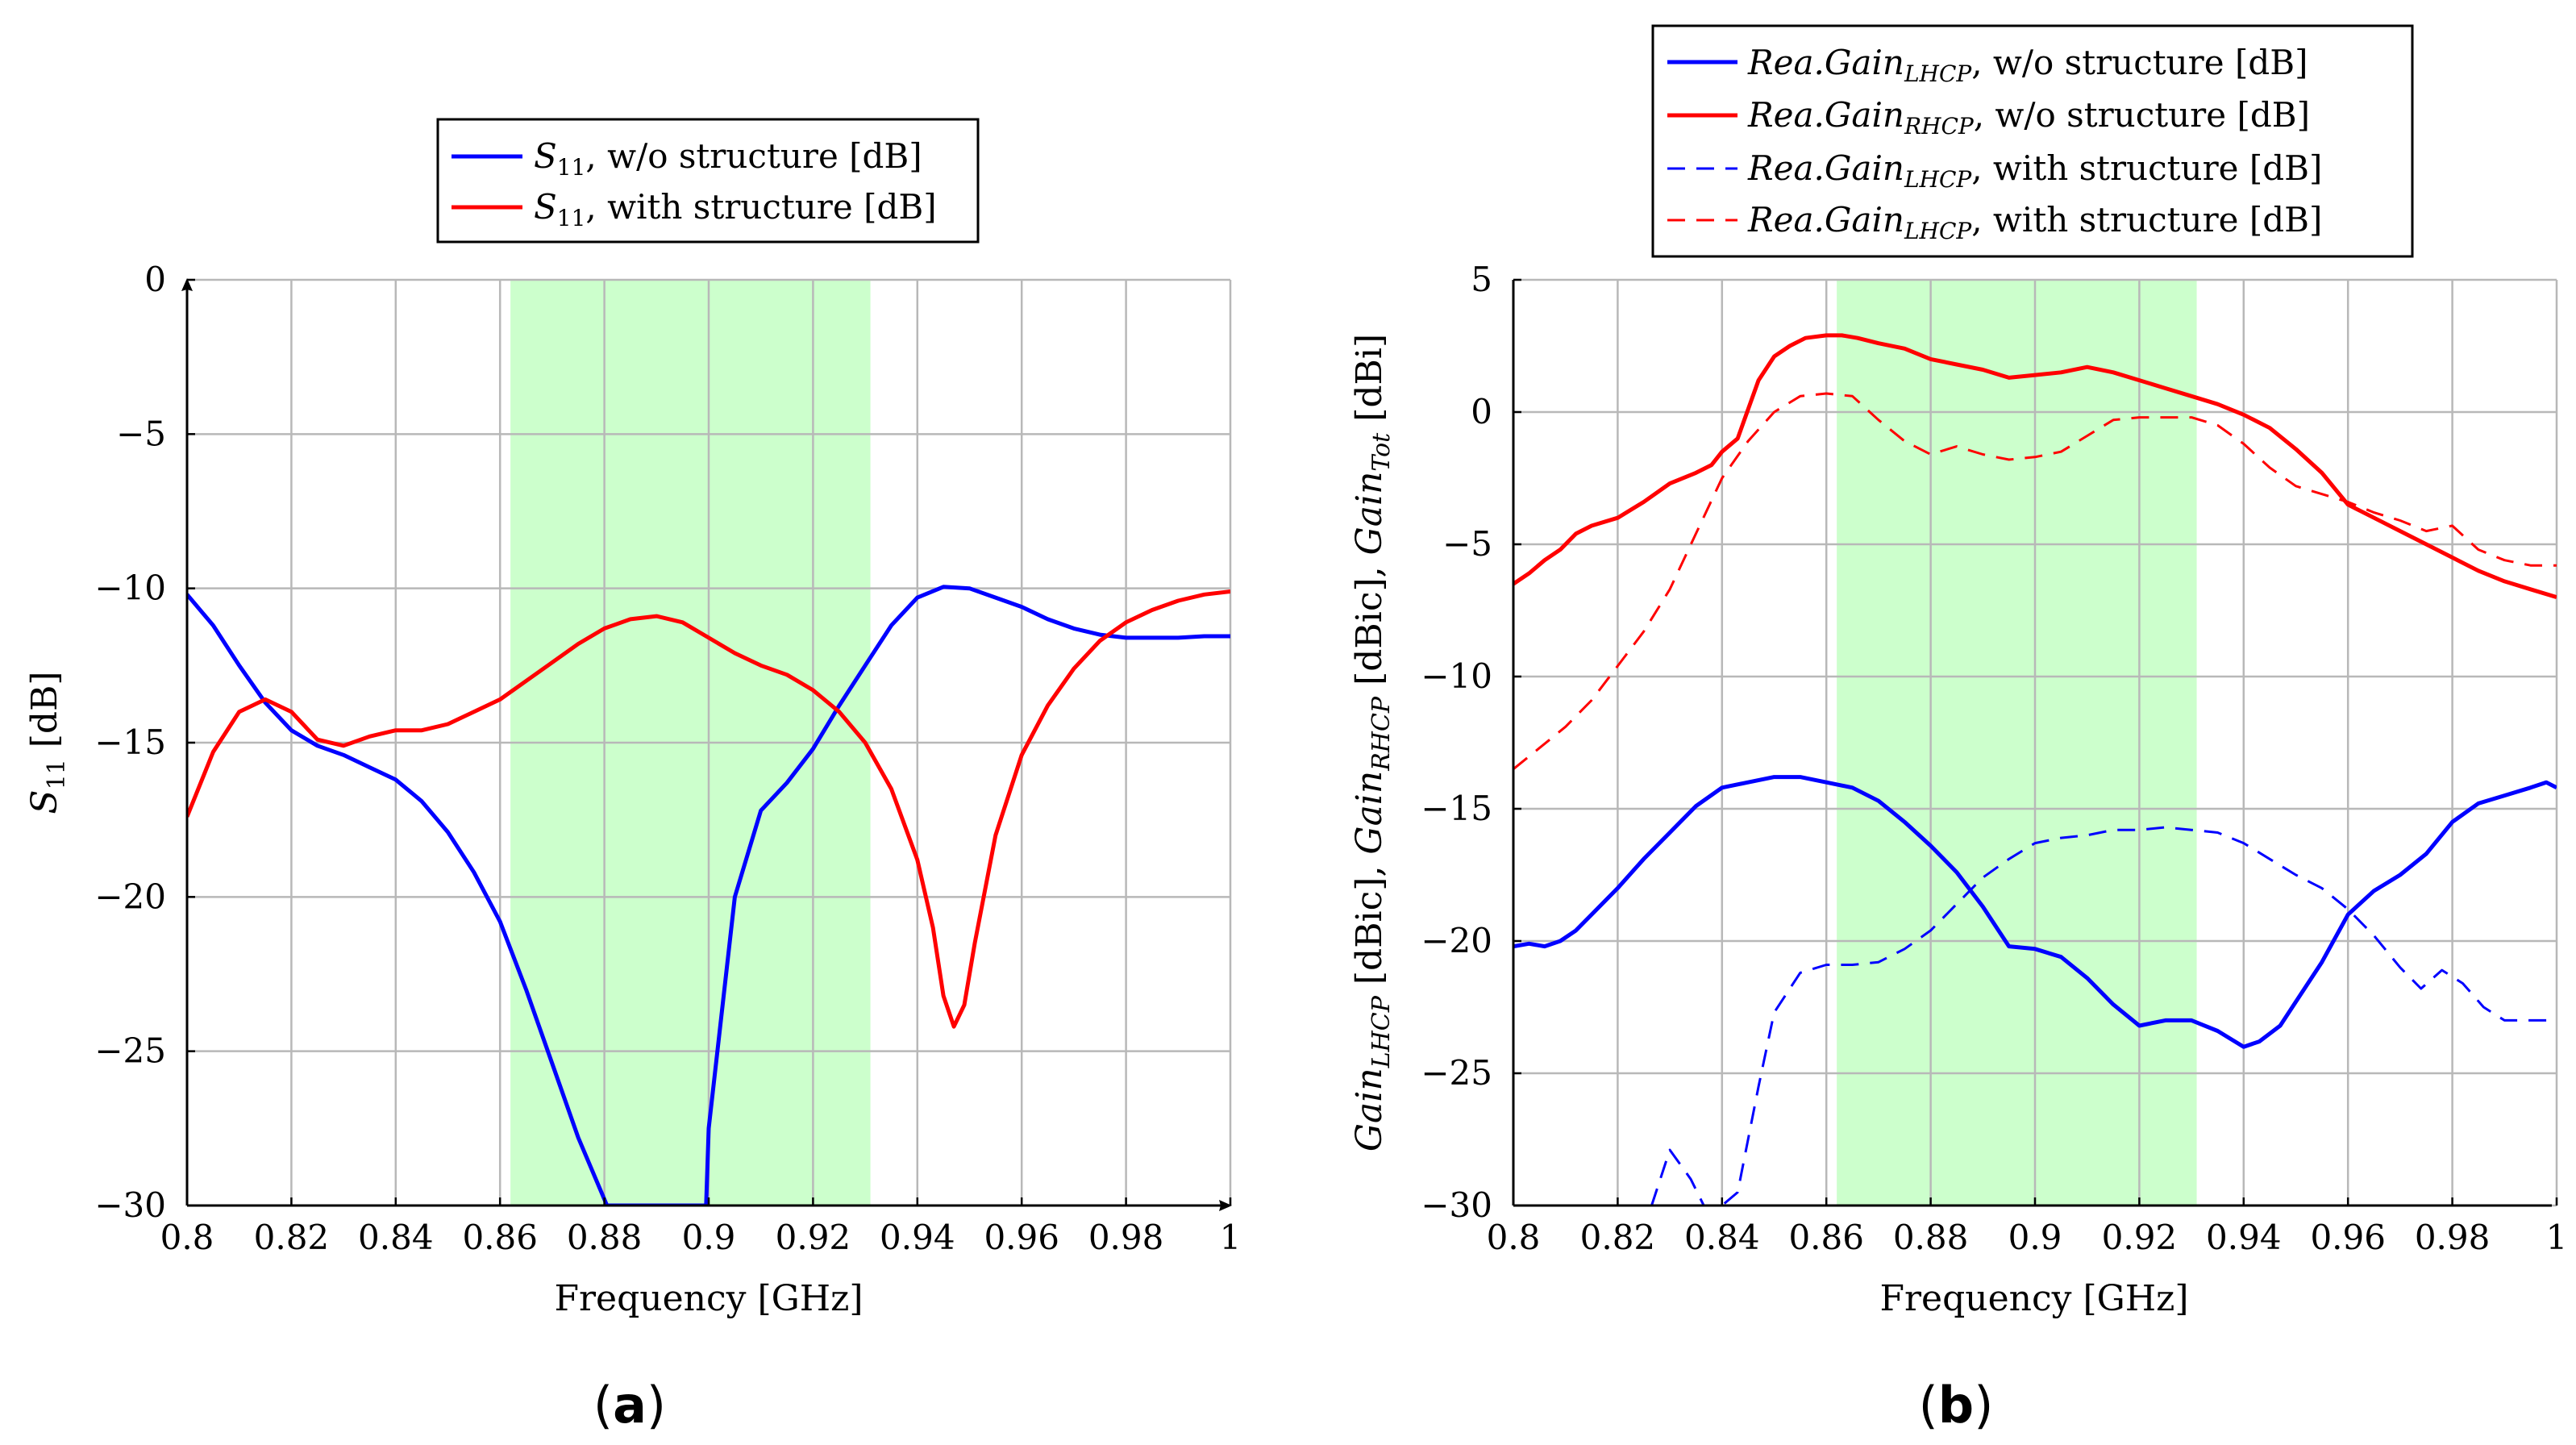  I want to click on chart-a-legend-box, so click(708, 181).